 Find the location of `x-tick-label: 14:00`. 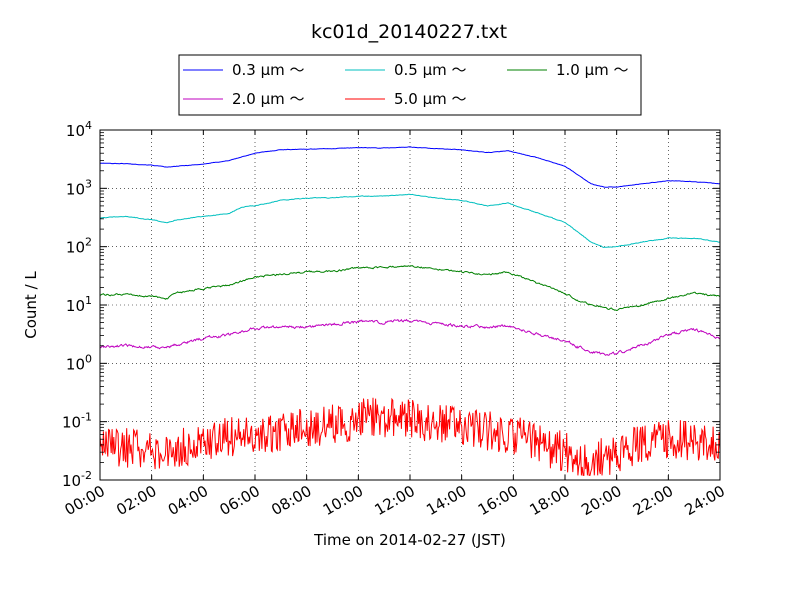

x-tick-label: 14:00 is located at coordinates (446, 500).